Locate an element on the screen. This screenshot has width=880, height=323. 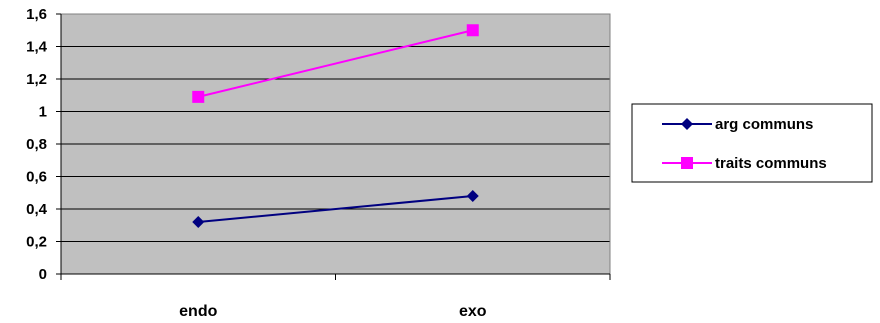
legend: arg communs traits communs is located at coordinates (752, 143).